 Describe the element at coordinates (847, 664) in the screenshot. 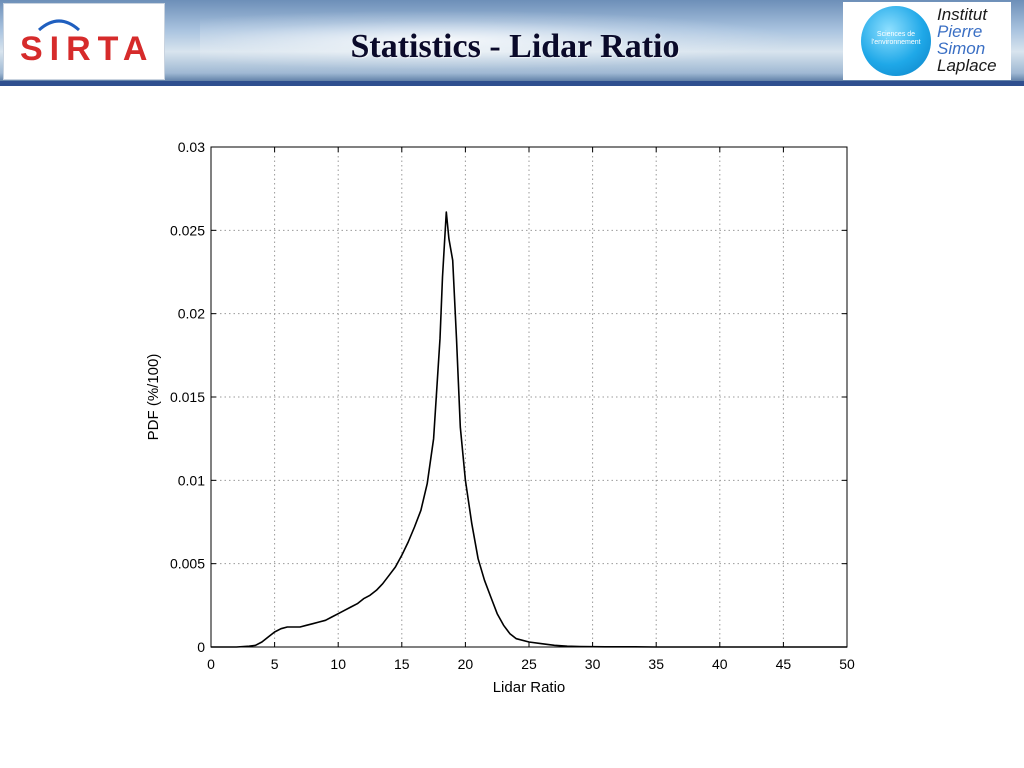

I see `x-tick-label: 50` at that location.